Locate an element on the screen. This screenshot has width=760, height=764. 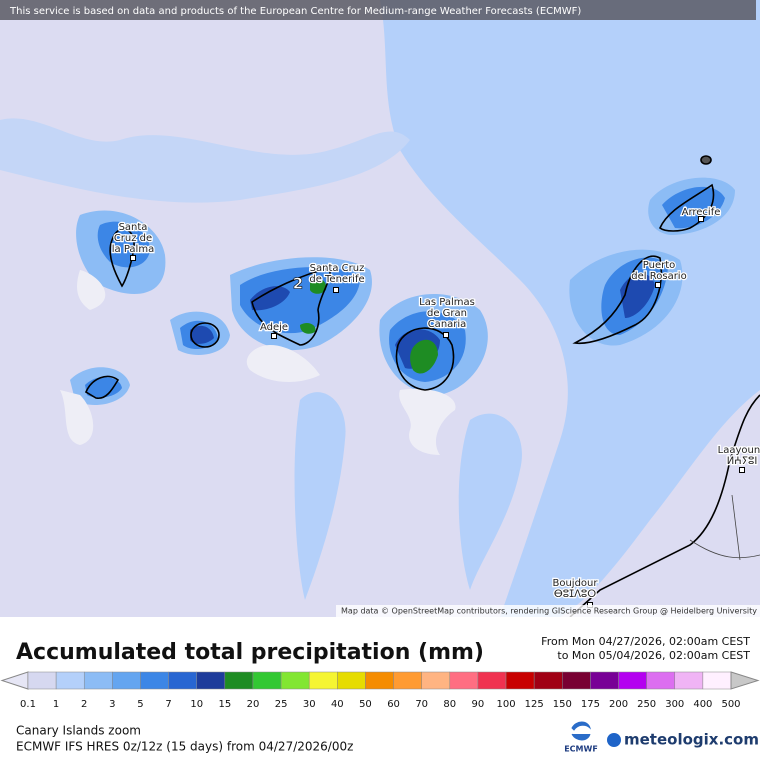
city-label: Canaria is located at coordinates (447, 324).